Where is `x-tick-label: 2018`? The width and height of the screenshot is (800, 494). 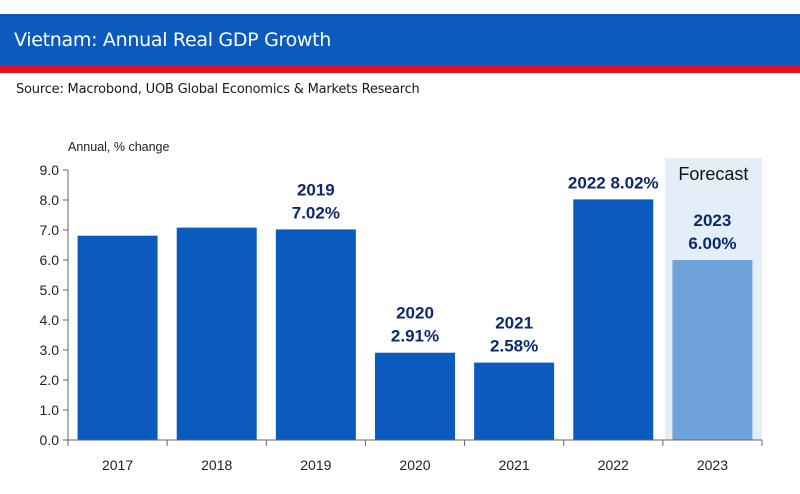
x-tick-label: 2018 is located at coordinates (216, 465).